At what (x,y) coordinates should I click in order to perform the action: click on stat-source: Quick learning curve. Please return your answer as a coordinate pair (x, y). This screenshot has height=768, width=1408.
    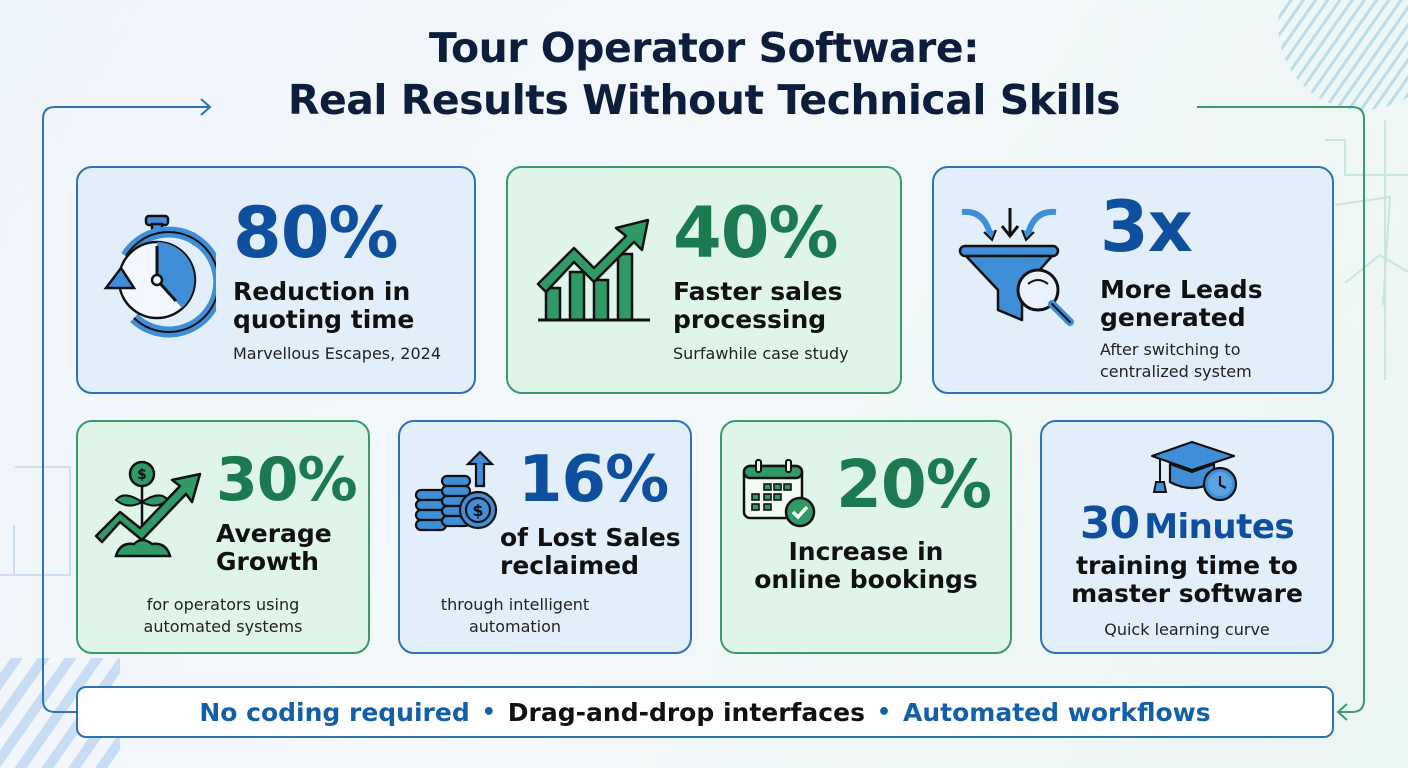
    Looking at the image, I should click on (1187, 629).